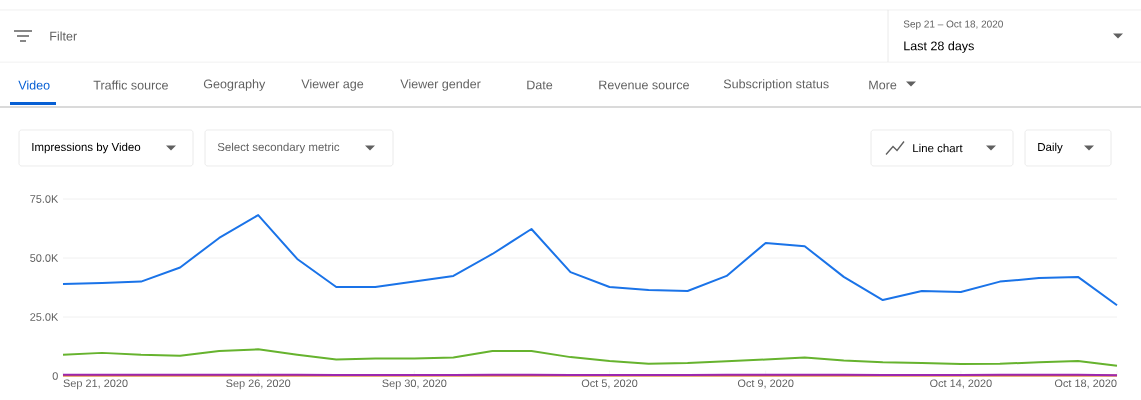 The width and height of the screenshot is (1141, 400). Describe the element at coordinates (332, 85) in the screenshot. I see `text: Viewer age` at that location.